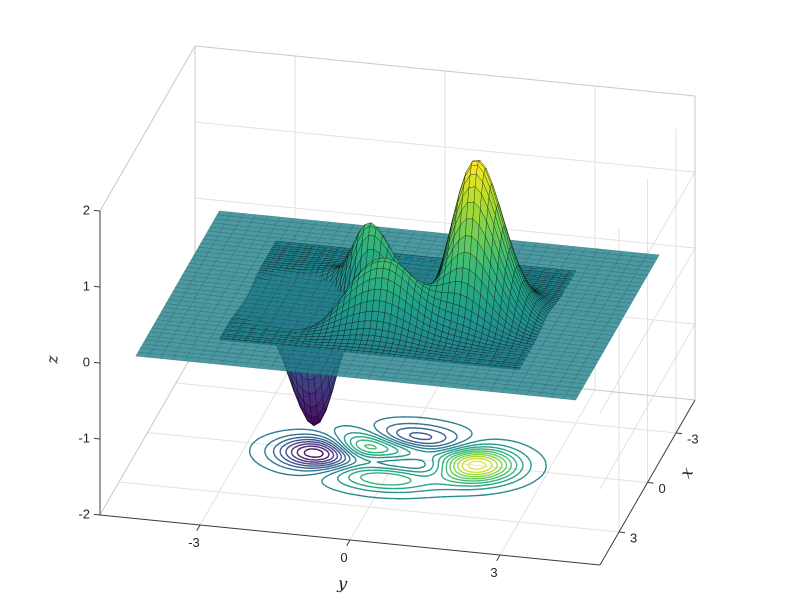  What do you see at coordinates (52, 359) in the screenshot?
I see `z-axis-label: z` at bounding box center [52, 359].